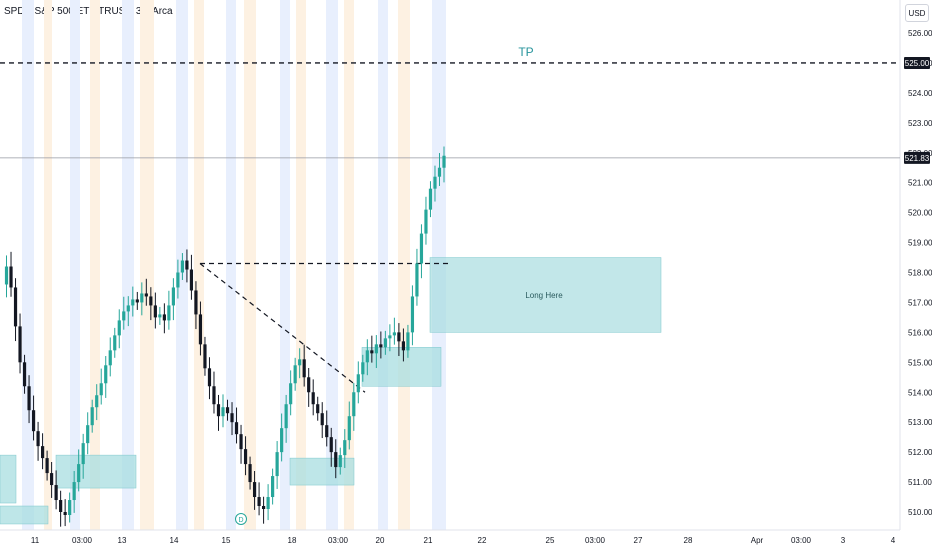 This screenshot has width=932, height=550. What do you see at coordinates (688, 540) in the screenshot?
I see `time-tick-label: 28` at bounding box center [688, 540].